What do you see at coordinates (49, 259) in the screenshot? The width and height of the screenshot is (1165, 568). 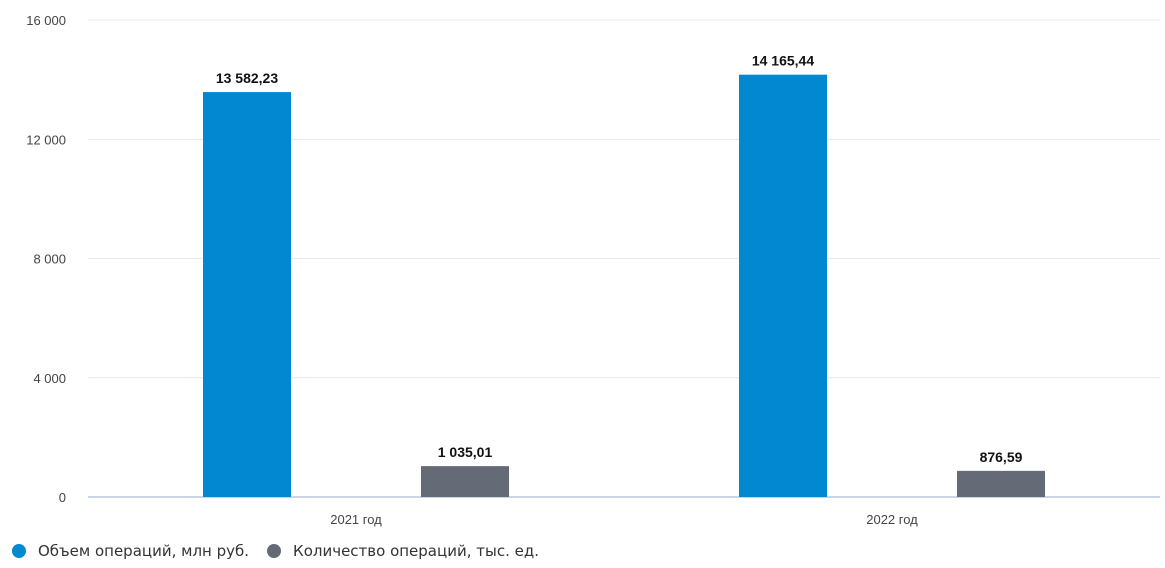 I see `y-tick-label: 8 000` at bounding box center [49, 259].